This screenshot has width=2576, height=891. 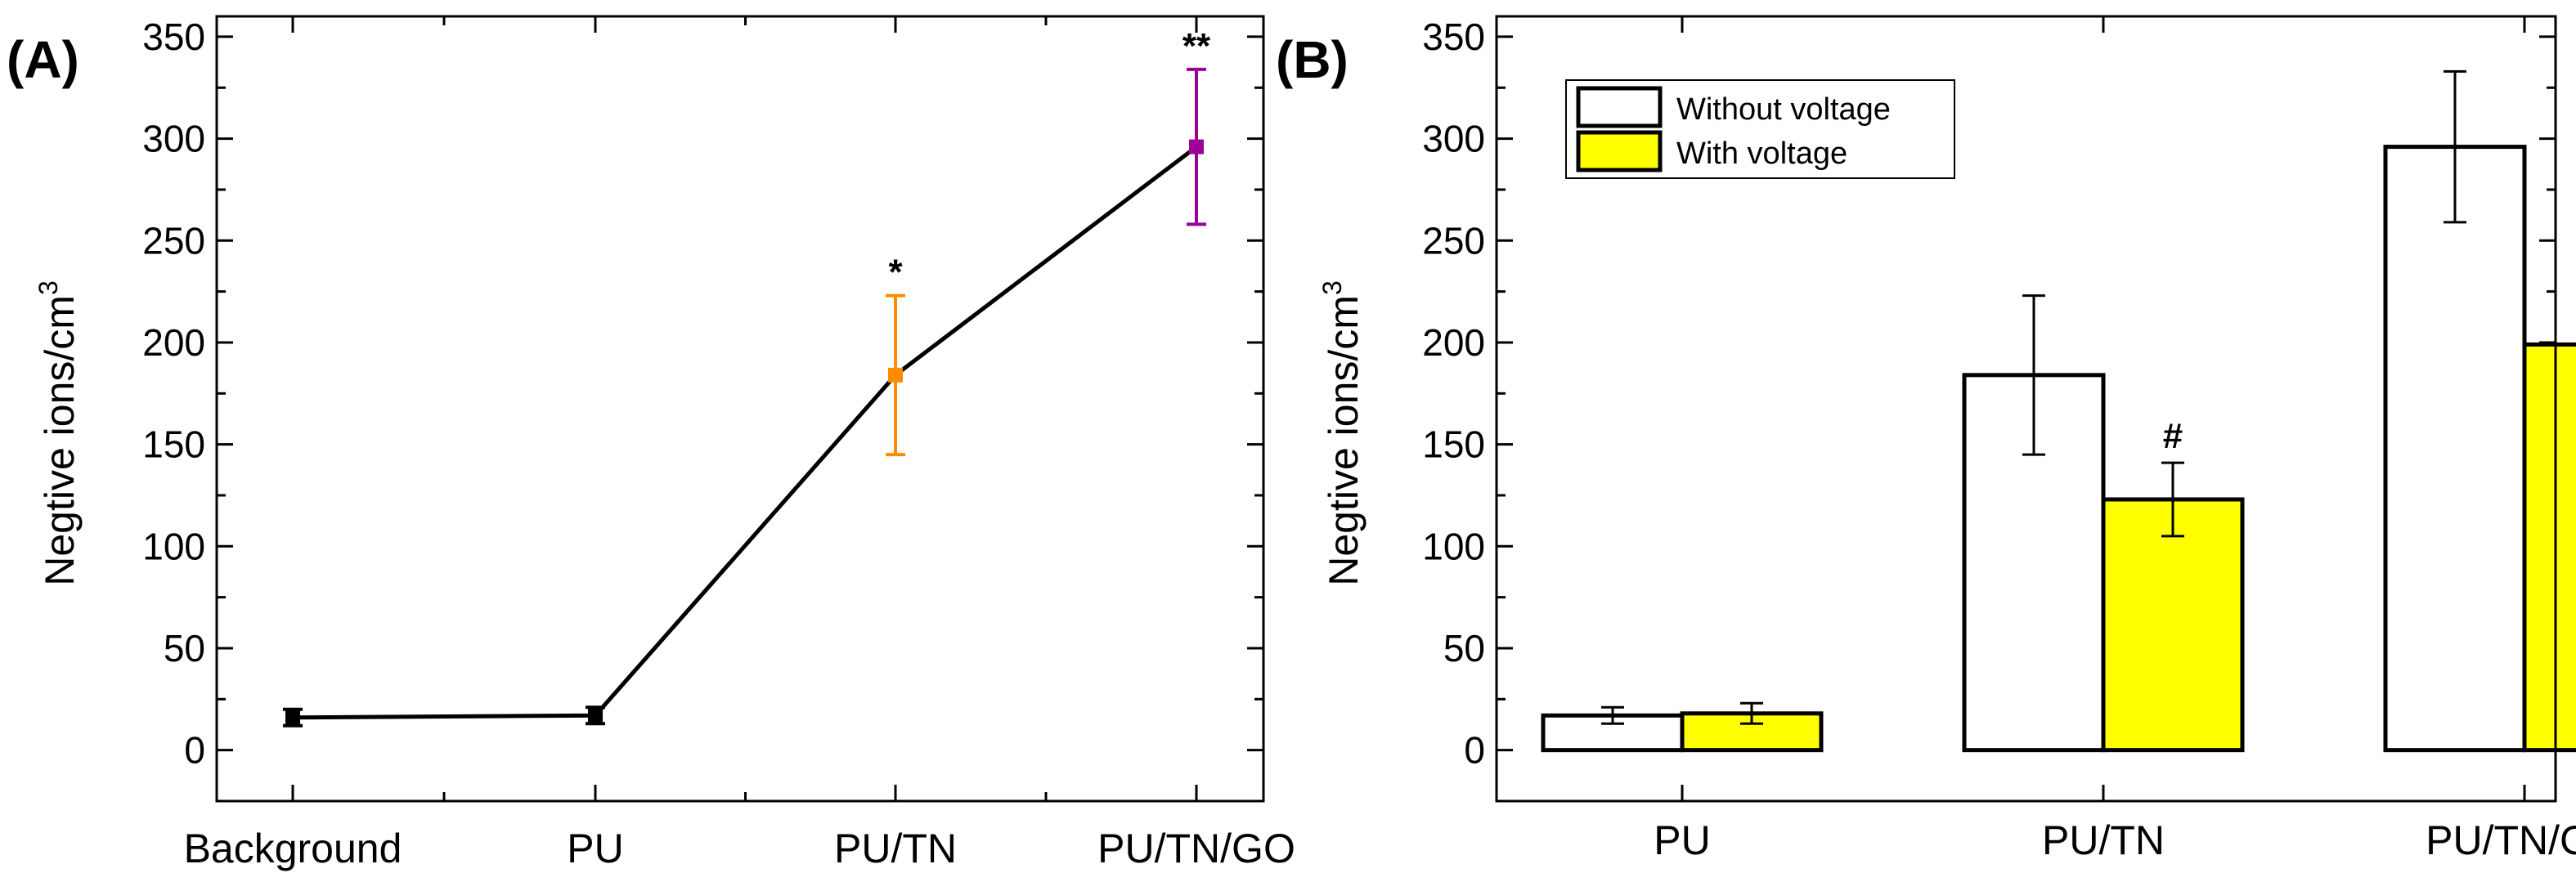 What do you see at coordinates (1453, 37) in the screenshot?
I see `b-ytick-label: 350` at bounding box center [1453, 37].